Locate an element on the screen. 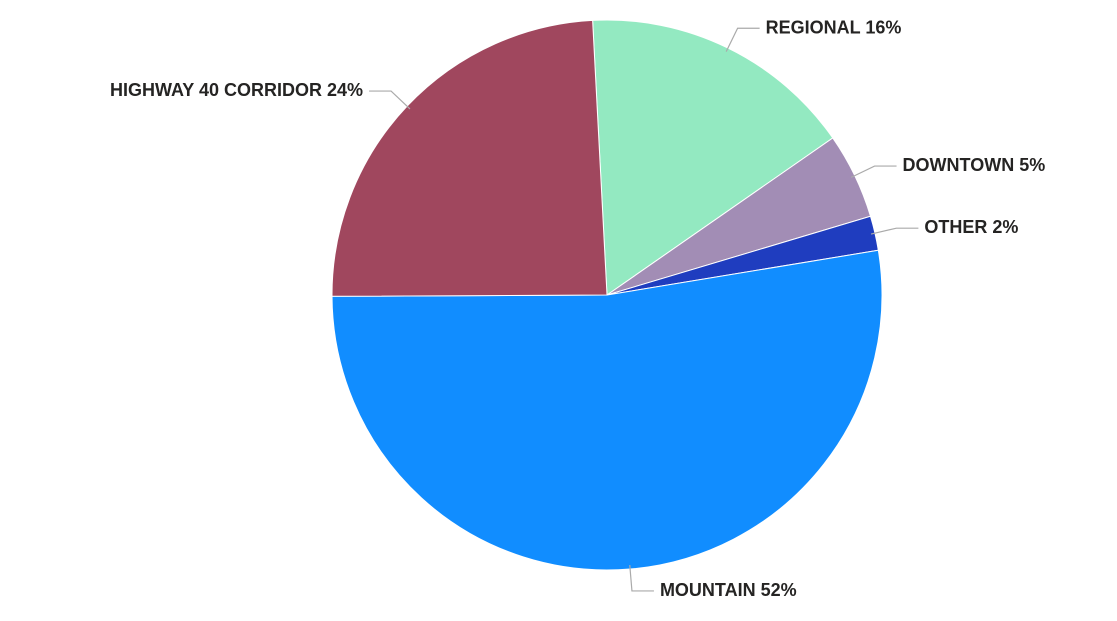 Image resolution: width=1117 pixels, height=621 pixels. label-value: 52% is located at coordinates (779, 590).